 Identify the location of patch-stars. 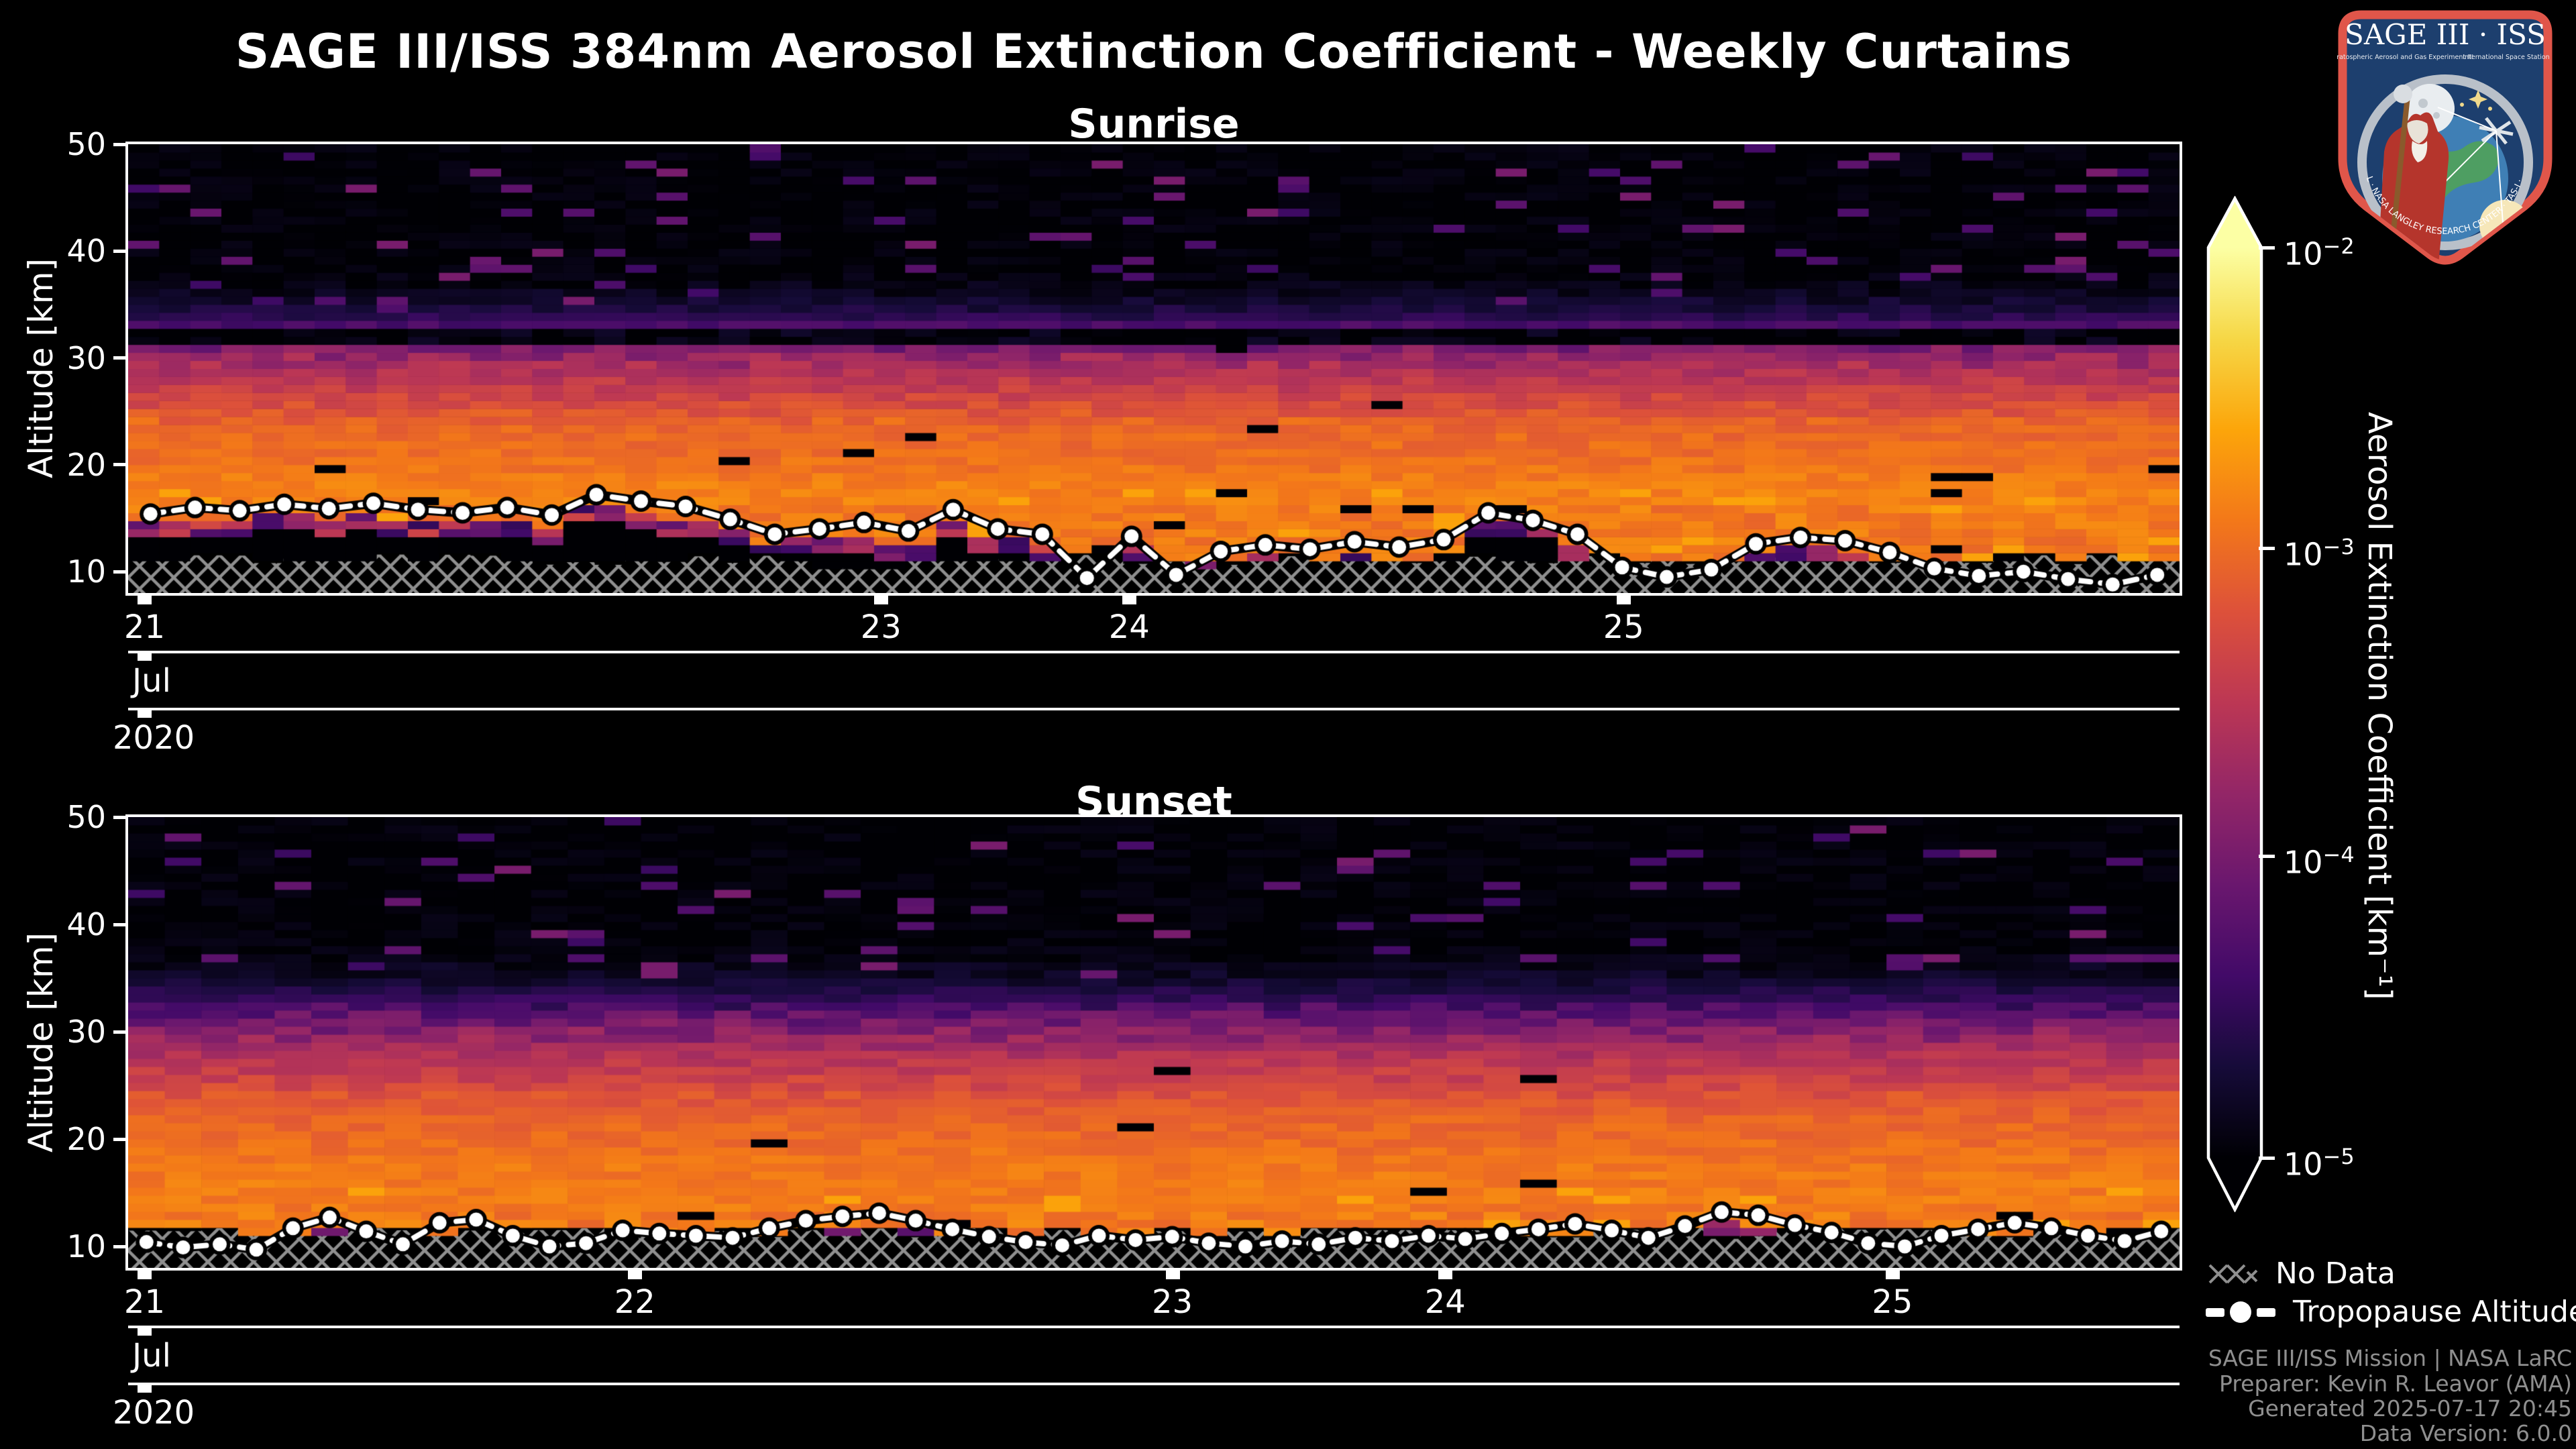
(2476, 100).